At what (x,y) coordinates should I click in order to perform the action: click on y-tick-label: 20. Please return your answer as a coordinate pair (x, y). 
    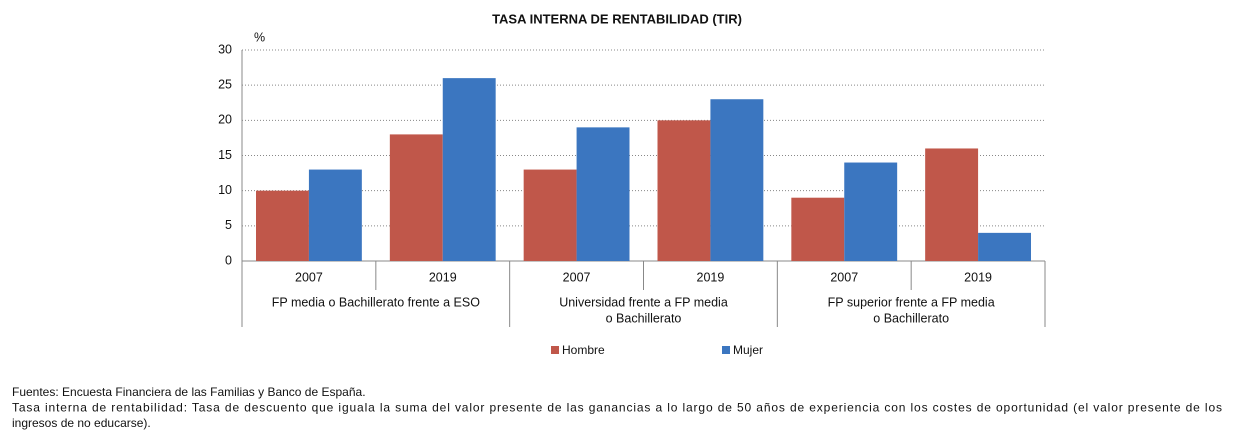
    Looking at the image, I should click on (225, 120).